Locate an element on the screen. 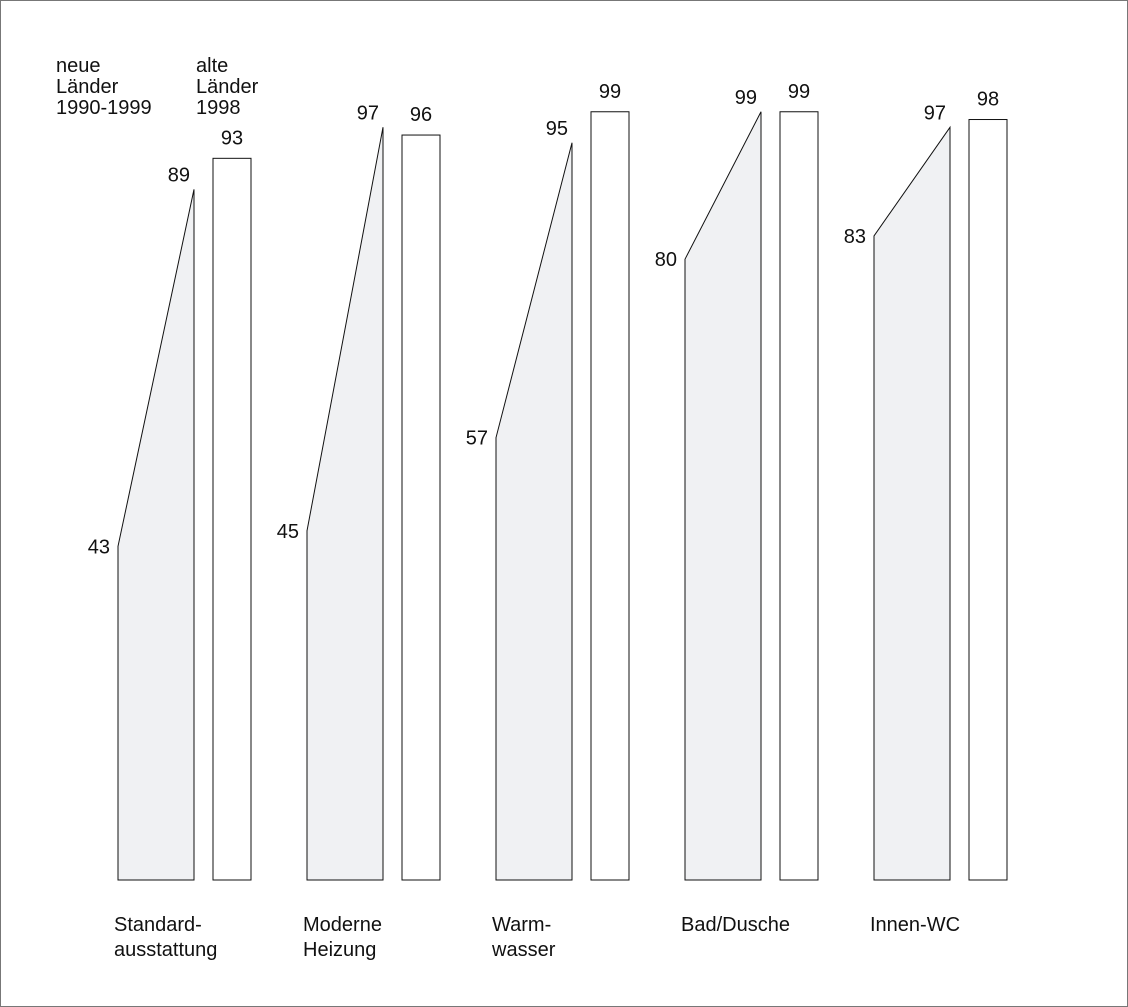 Image resolution: width=1128 pixels, height=1007 pixels. category-label: Standard- is located at coordinates (158, 925).